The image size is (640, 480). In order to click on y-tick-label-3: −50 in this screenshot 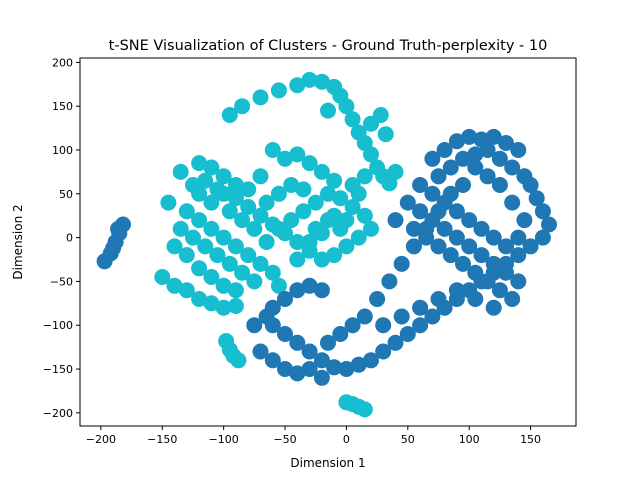, I will do `click(61, 281)`.